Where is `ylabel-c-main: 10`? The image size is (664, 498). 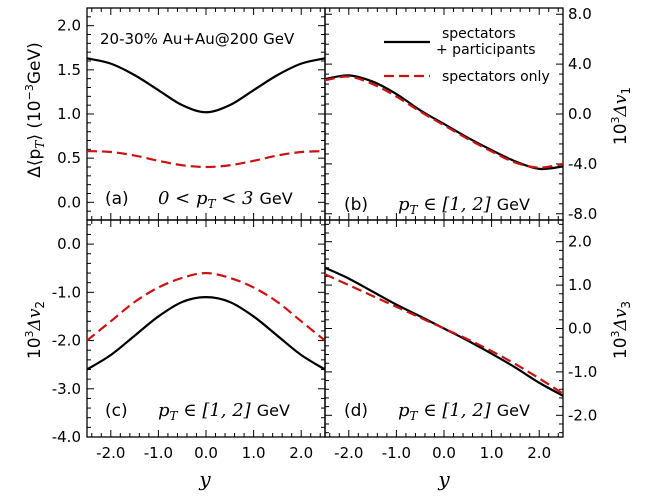
ylabel-c-main: 10 is located at coordinates (35, 348).